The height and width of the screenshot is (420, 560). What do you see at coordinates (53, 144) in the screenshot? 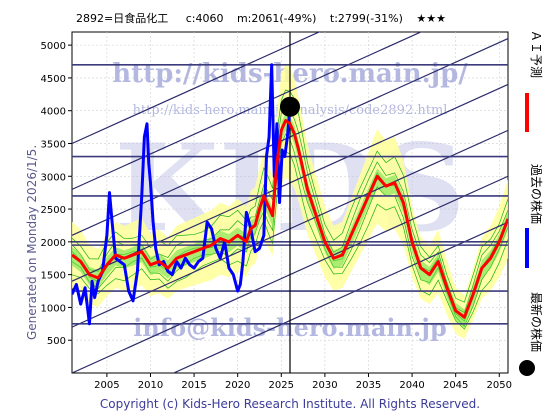
I see `y-tick-label: 3500` at bounding box center [53, 144].